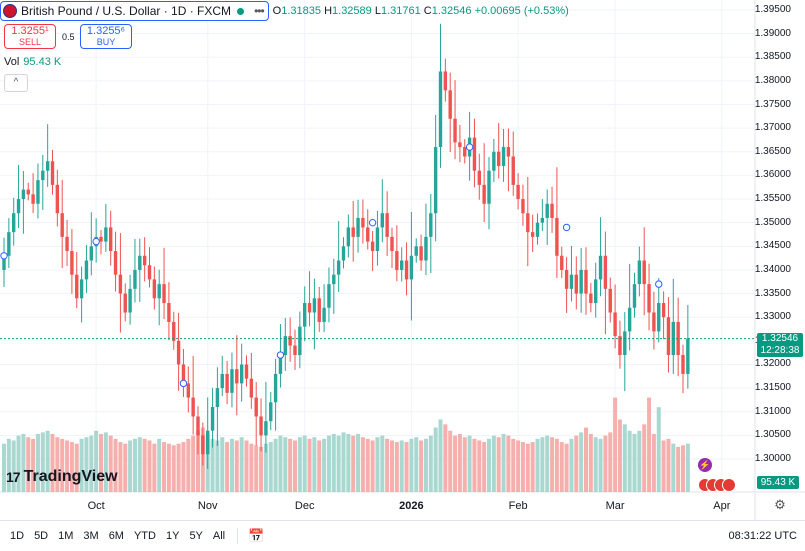 This screenshot has height=551, width=805. Describe the element at coordinates (722, 506) in the screenshot. I see `time-tick-label: Apr` at that location.